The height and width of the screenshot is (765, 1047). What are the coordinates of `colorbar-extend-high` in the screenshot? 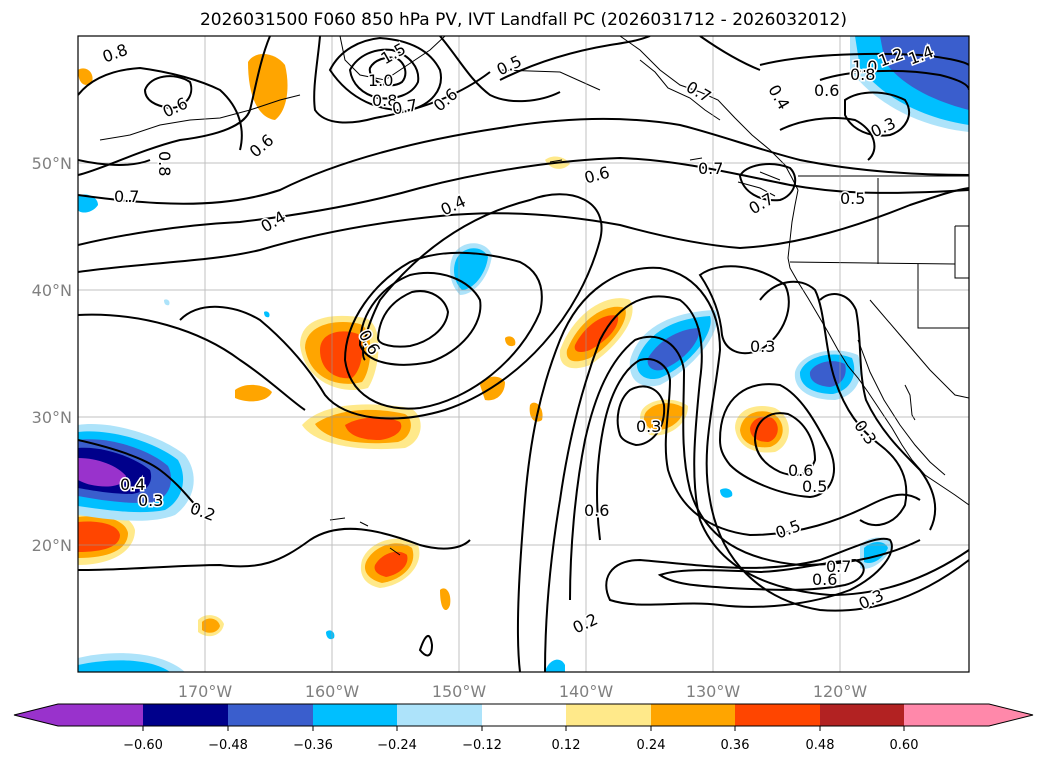 It's located at (1011, 715).